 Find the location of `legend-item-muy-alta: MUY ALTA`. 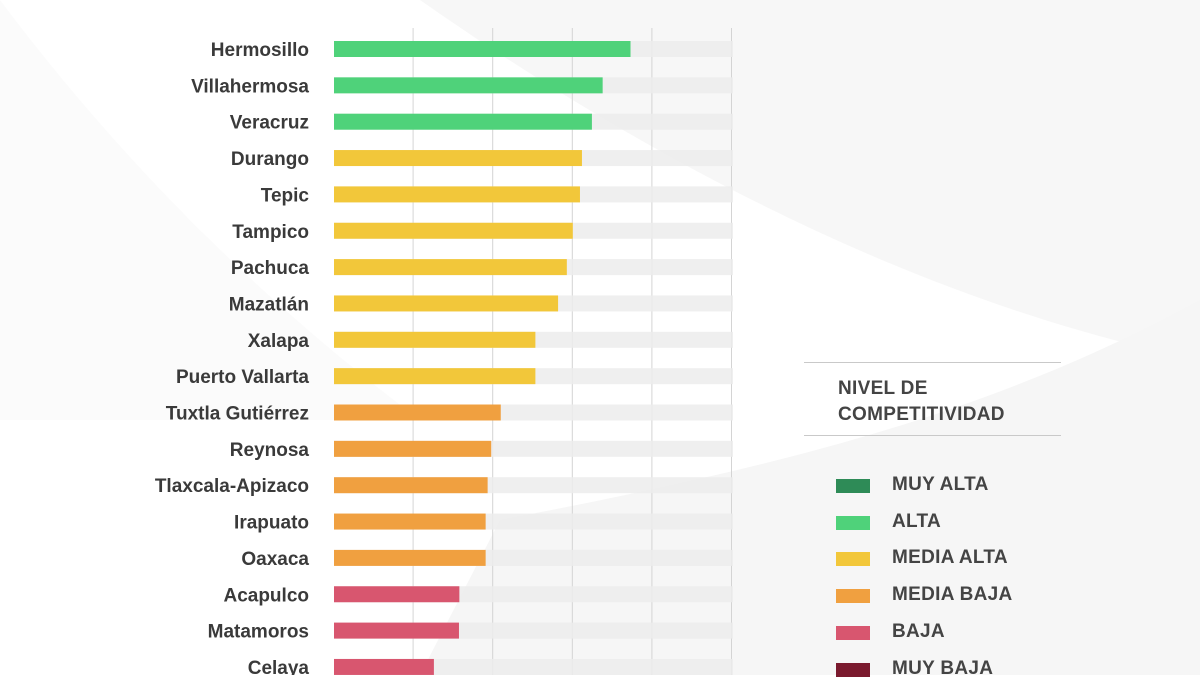

legend-item-muy-alta: MUY ALTA is located at coordinates (951, 485).